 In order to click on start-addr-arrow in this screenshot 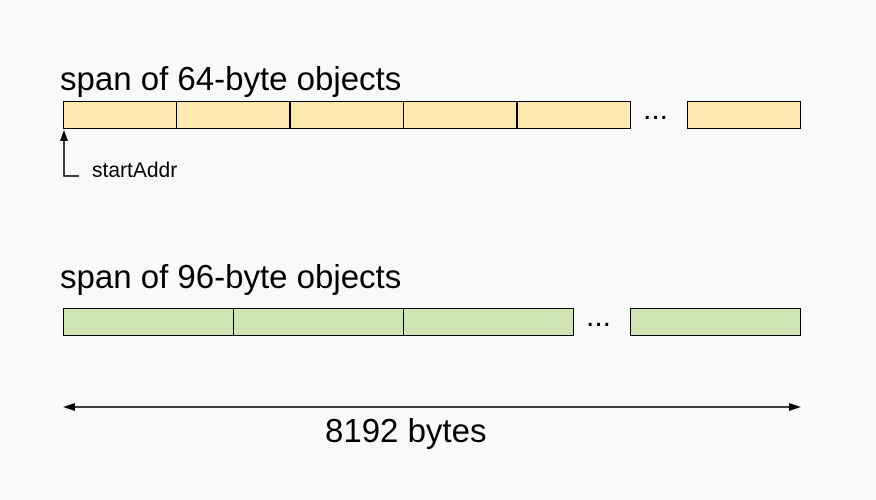, I will do `click(69, 153)`.